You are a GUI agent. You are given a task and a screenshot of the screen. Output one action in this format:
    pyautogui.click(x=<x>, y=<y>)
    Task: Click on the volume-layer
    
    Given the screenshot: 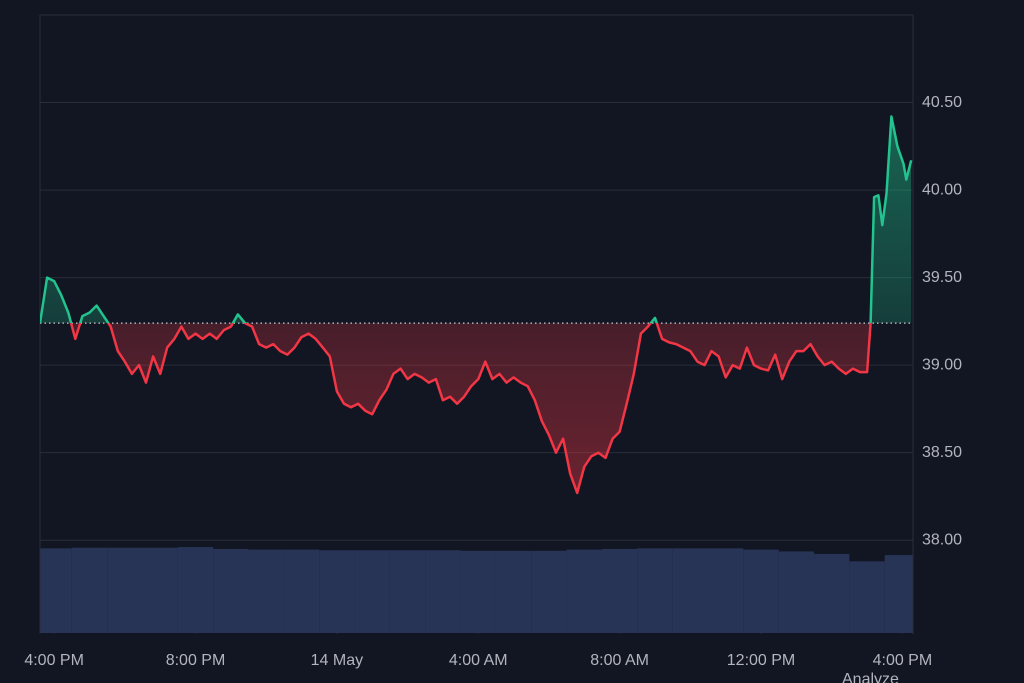 What is the action you would take?
    pyautogui.click(x=476, y=590)
    